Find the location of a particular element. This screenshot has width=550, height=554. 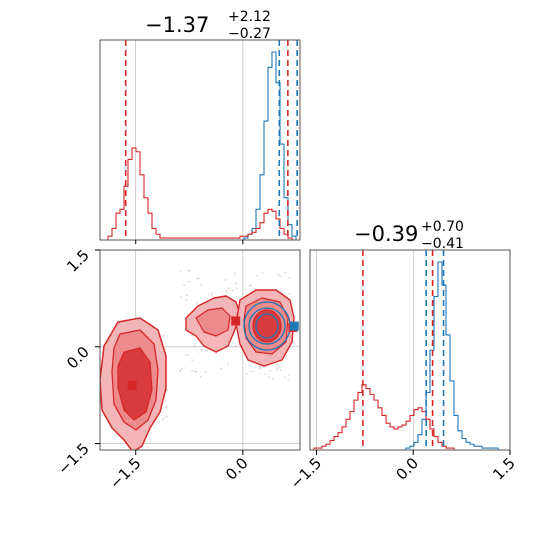

panel-p2-histogram is located at coordinates (410, 350).